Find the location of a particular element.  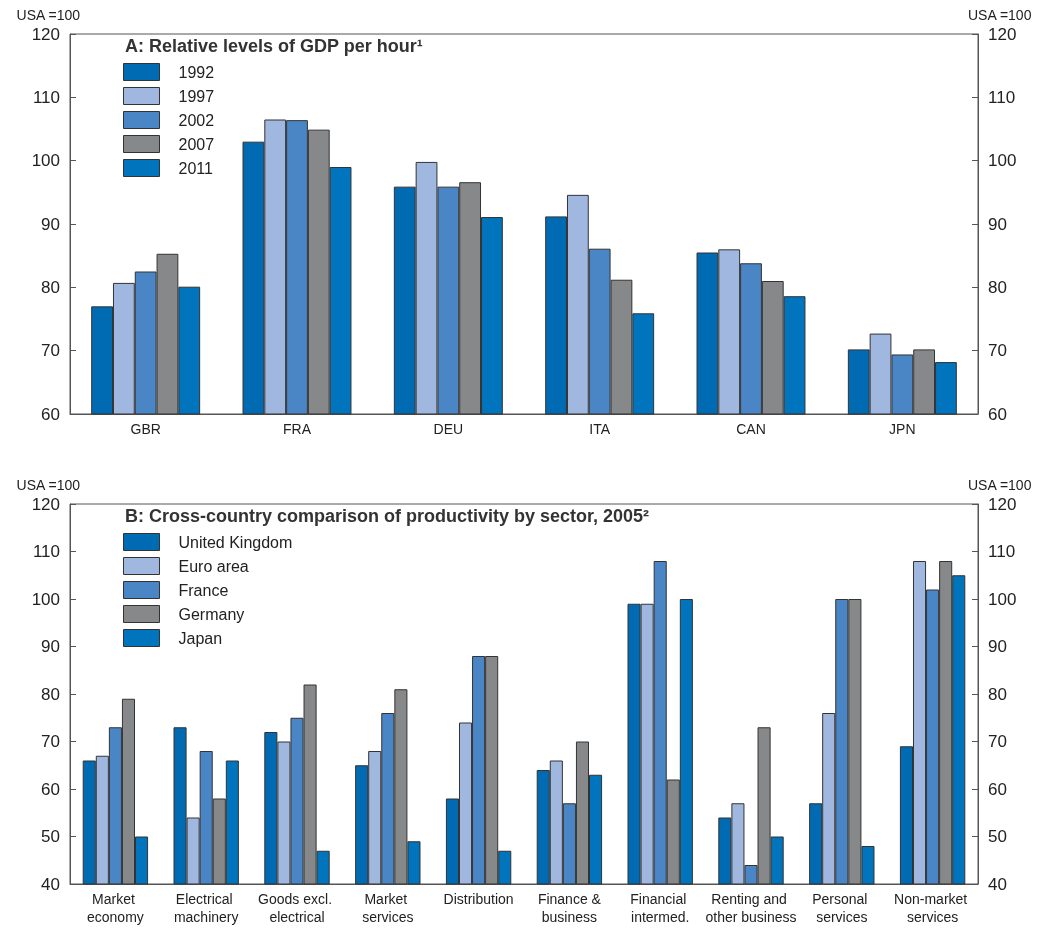

x-tick-label: FRA is located at coordinates (297, 429).